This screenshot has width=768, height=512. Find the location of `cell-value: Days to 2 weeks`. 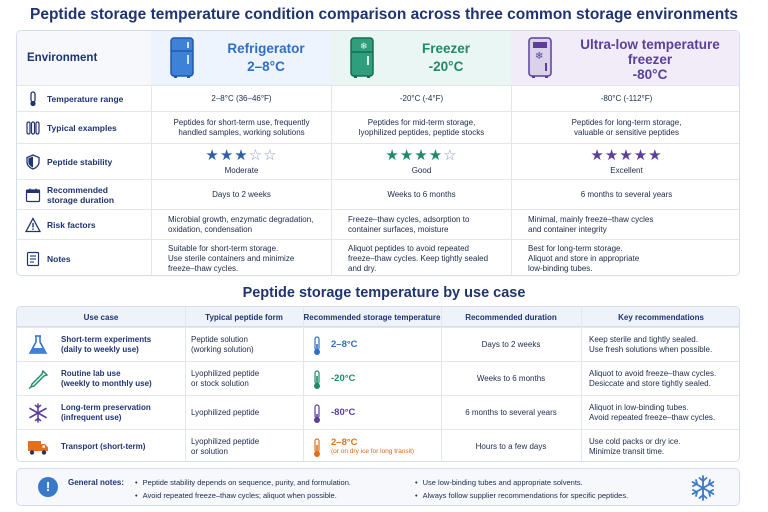

cell-value: Days to 2 weeks is located at coordinates (241, 194).